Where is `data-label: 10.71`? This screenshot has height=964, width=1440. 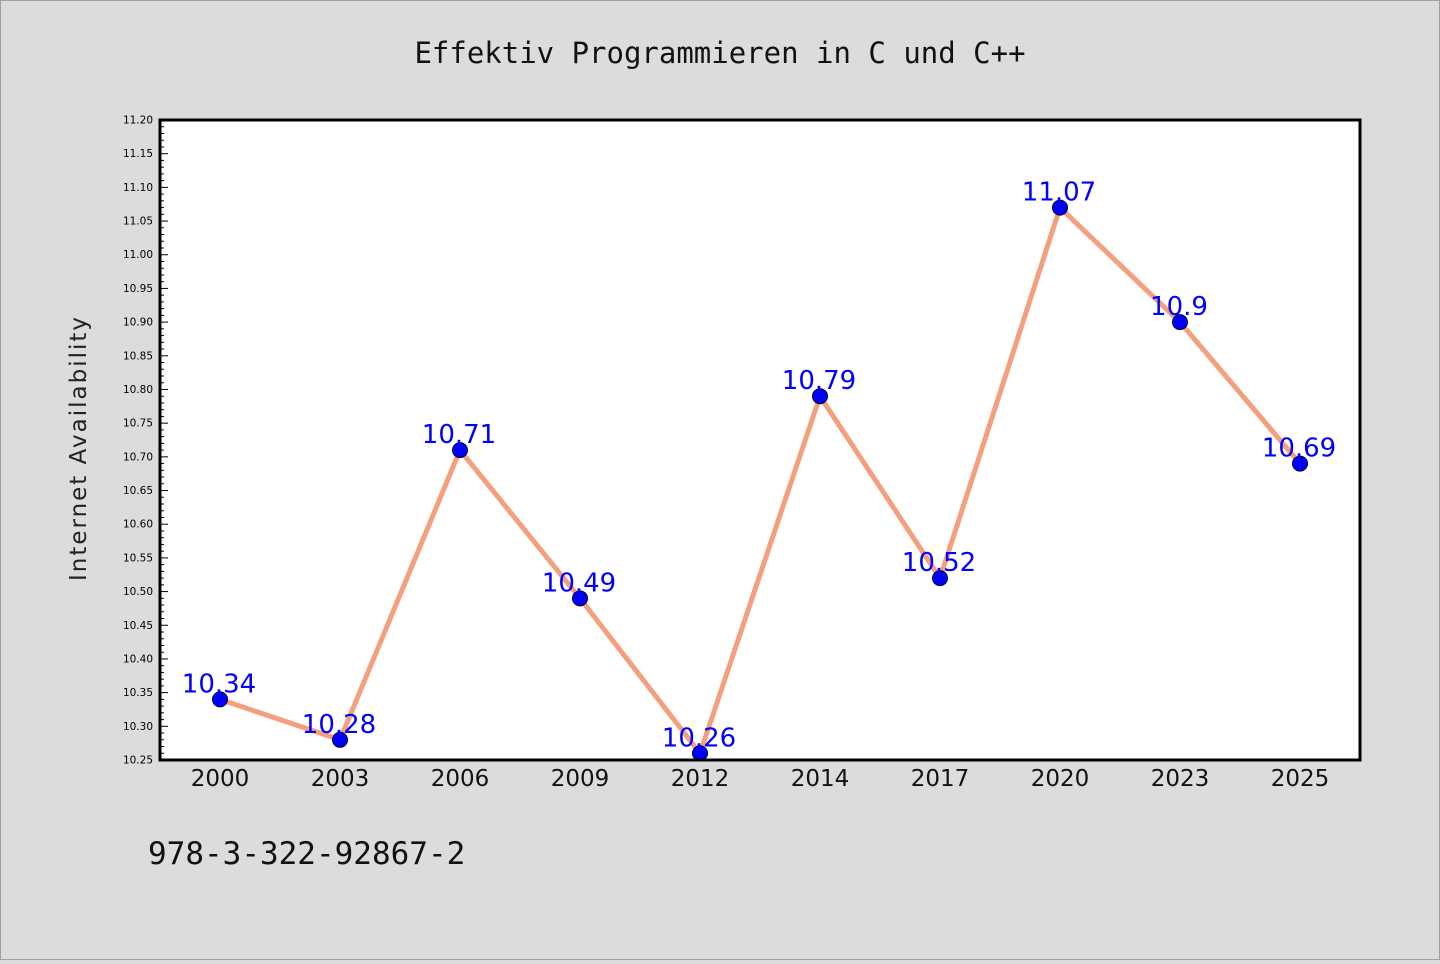
data-label: 10.71 is located at coordinates (459, 435).